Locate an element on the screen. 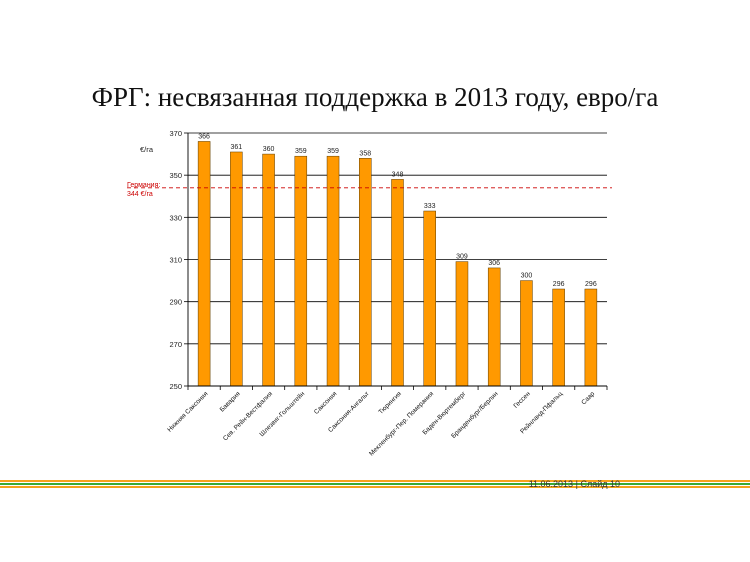 The height and width of the screenshot is (562, 750). reference-label-line2: 344 €/га is located at coordinates (140, 194).